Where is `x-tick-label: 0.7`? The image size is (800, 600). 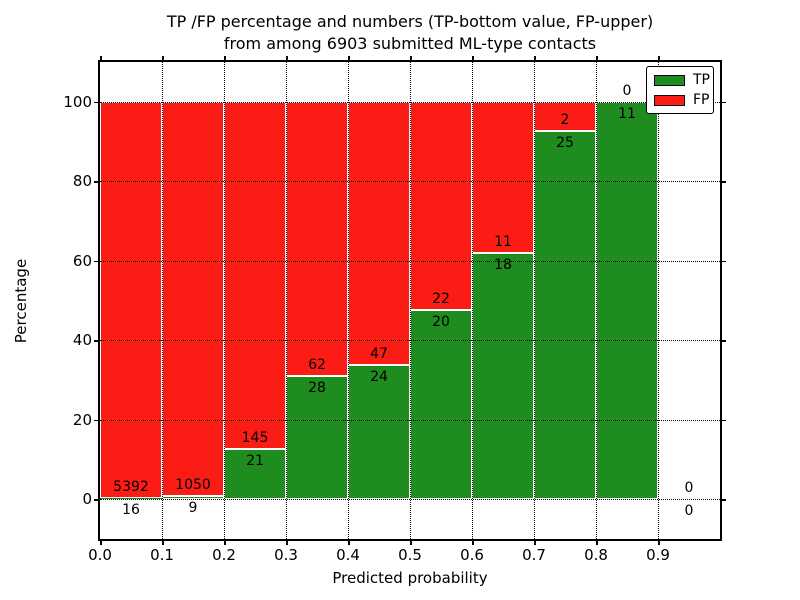
x-tick-label: 0.7 is located at coordinates (534, 555).